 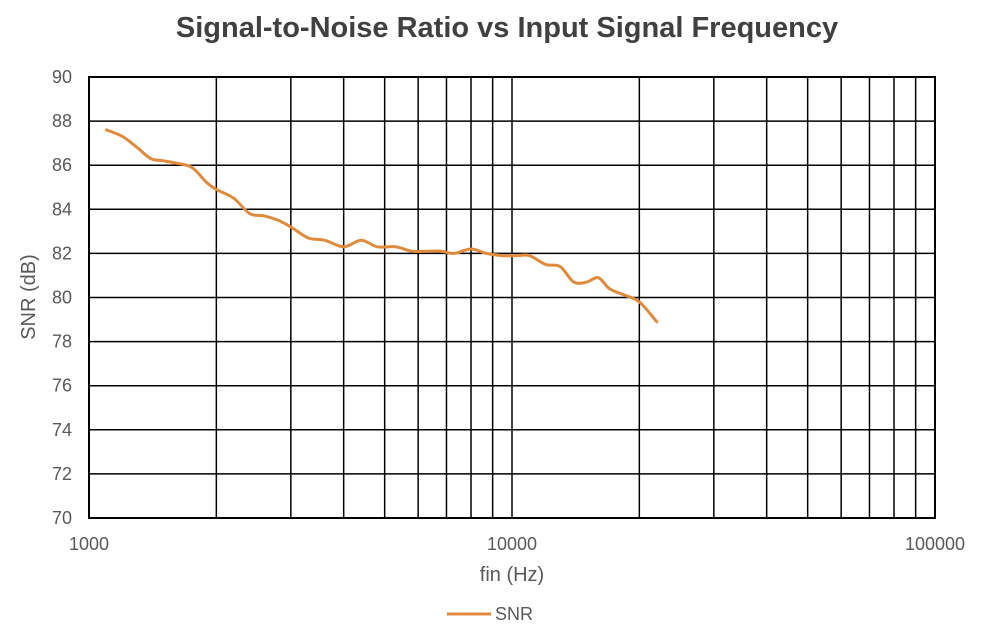 What do you see at coordinates (62, 121) in the screenshot?
I see `y-tick-label: 88` at bounding box center [62, 121].